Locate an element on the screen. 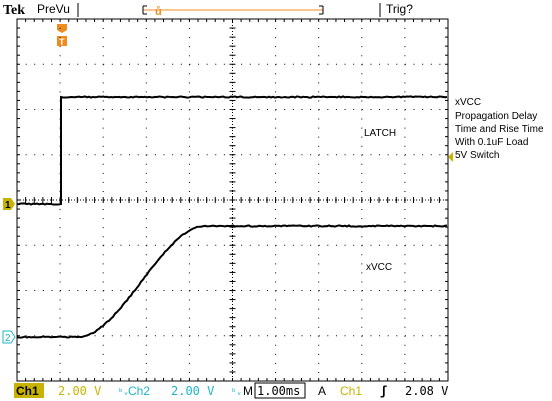  timebase-prefix: M is located at coordinates (248, 391).